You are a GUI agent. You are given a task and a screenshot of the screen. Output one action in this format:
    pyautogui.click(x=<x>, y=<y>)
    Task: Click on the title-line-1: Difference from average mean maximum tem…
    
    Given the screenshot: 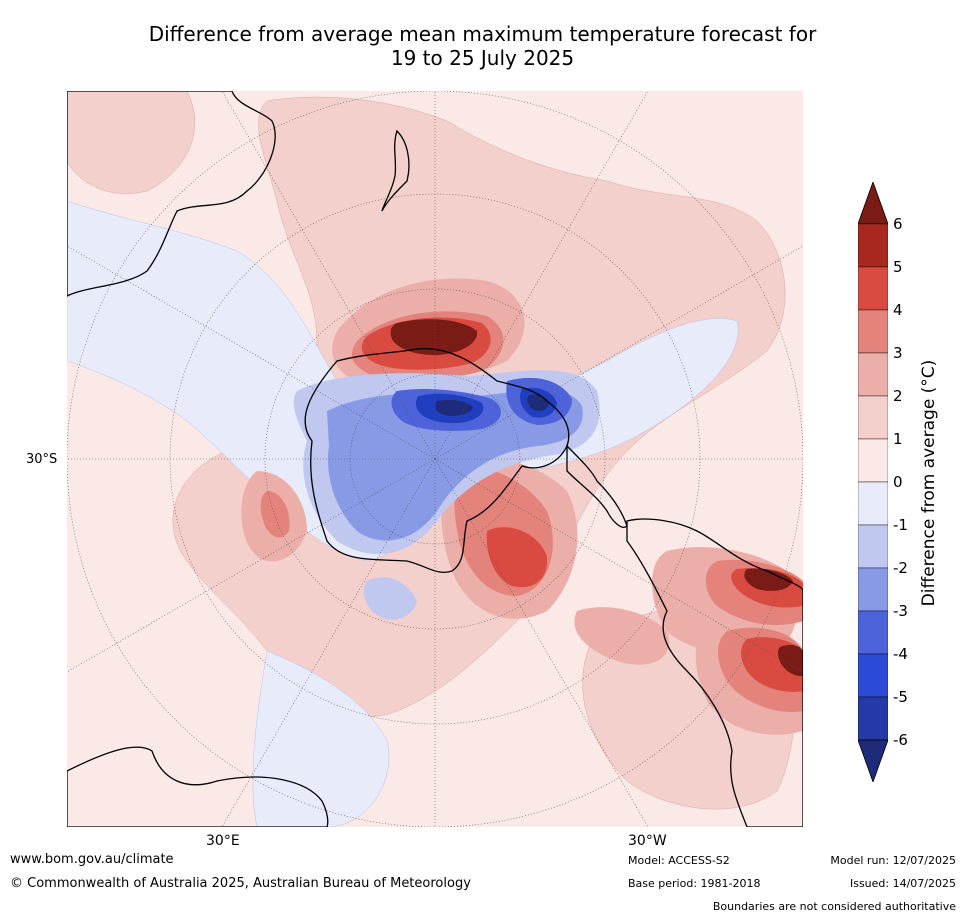 What is the action you would take?
    pyautogui.click(x=482, y=34)
    